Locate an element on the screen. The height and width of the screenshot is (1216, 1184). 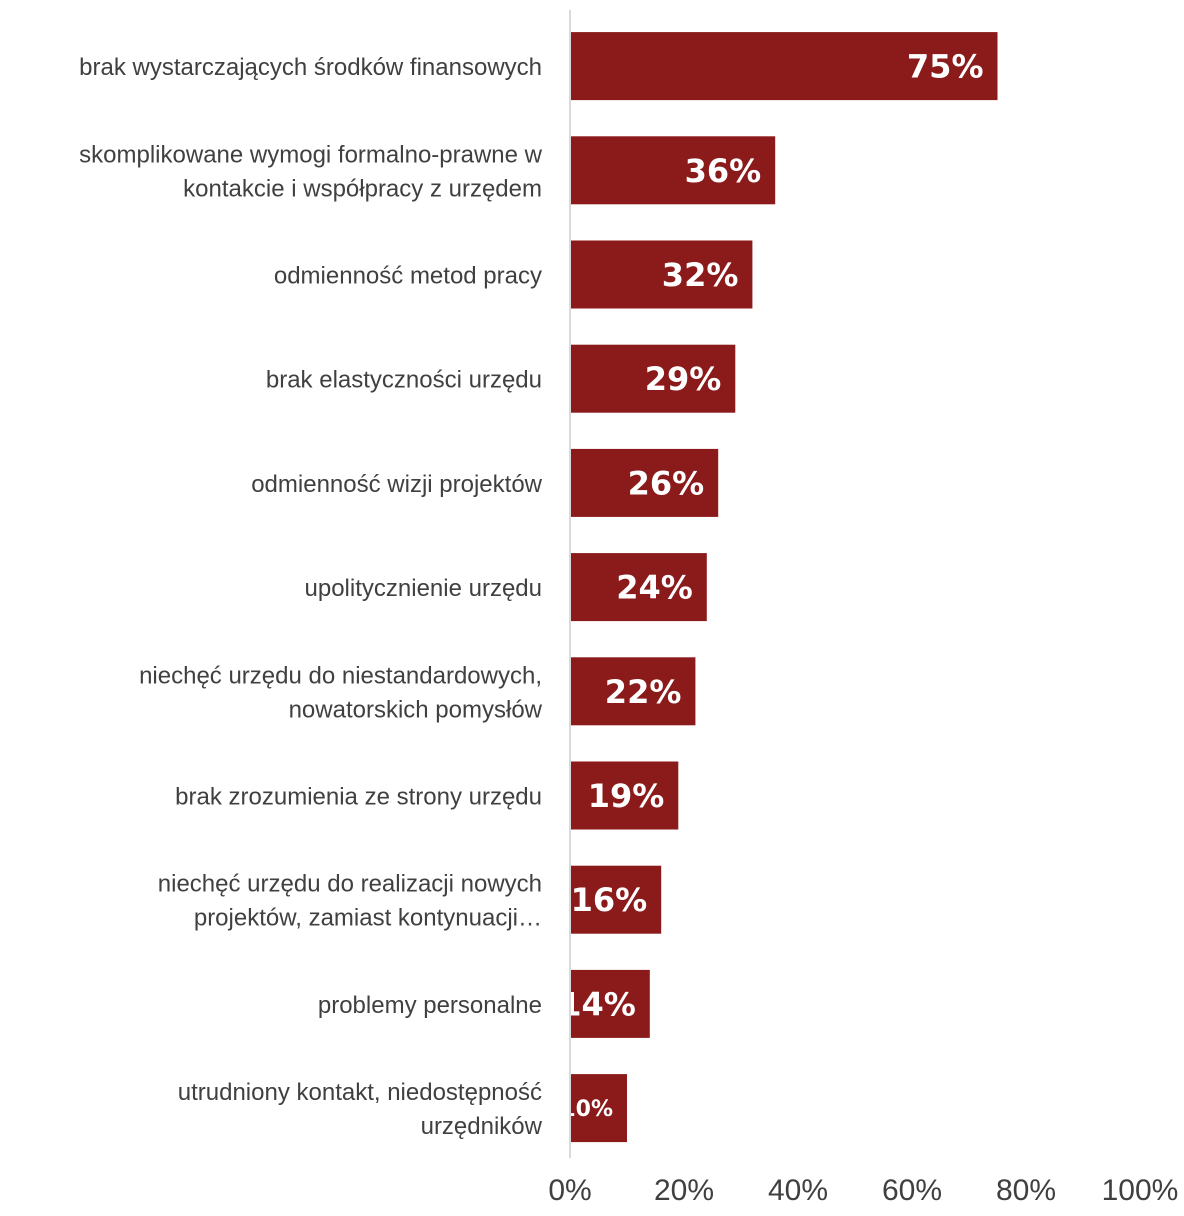
x-tick-labels: 0% 20% 40% 60% 80% 100% is located at coordinates (863, 1190).